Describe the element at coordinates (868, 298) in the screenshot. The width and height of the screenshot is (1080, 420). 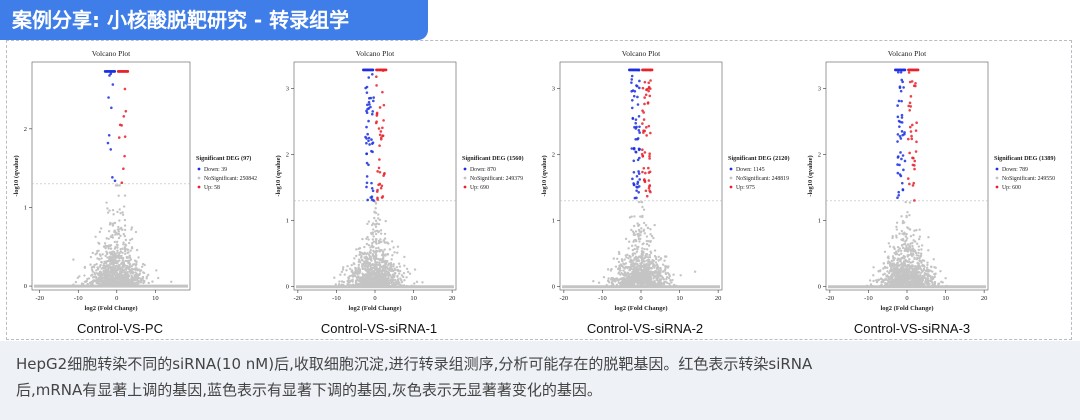
I see `x-tick-label: -10` at that location.